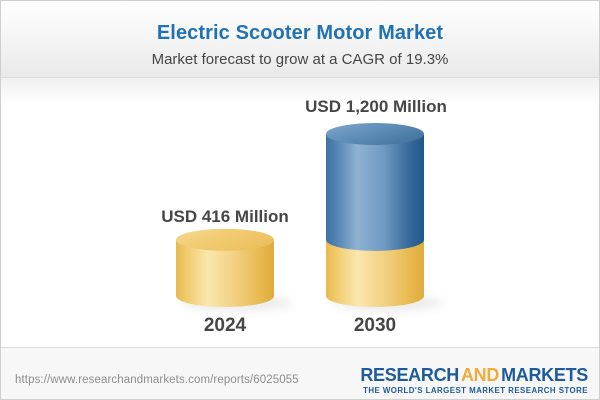 The width and height of the screenshot is (600, 400). Describe the element at coordinates (375, 325) in the screenshot. I see `axis-label-2030: 2030` at that location.